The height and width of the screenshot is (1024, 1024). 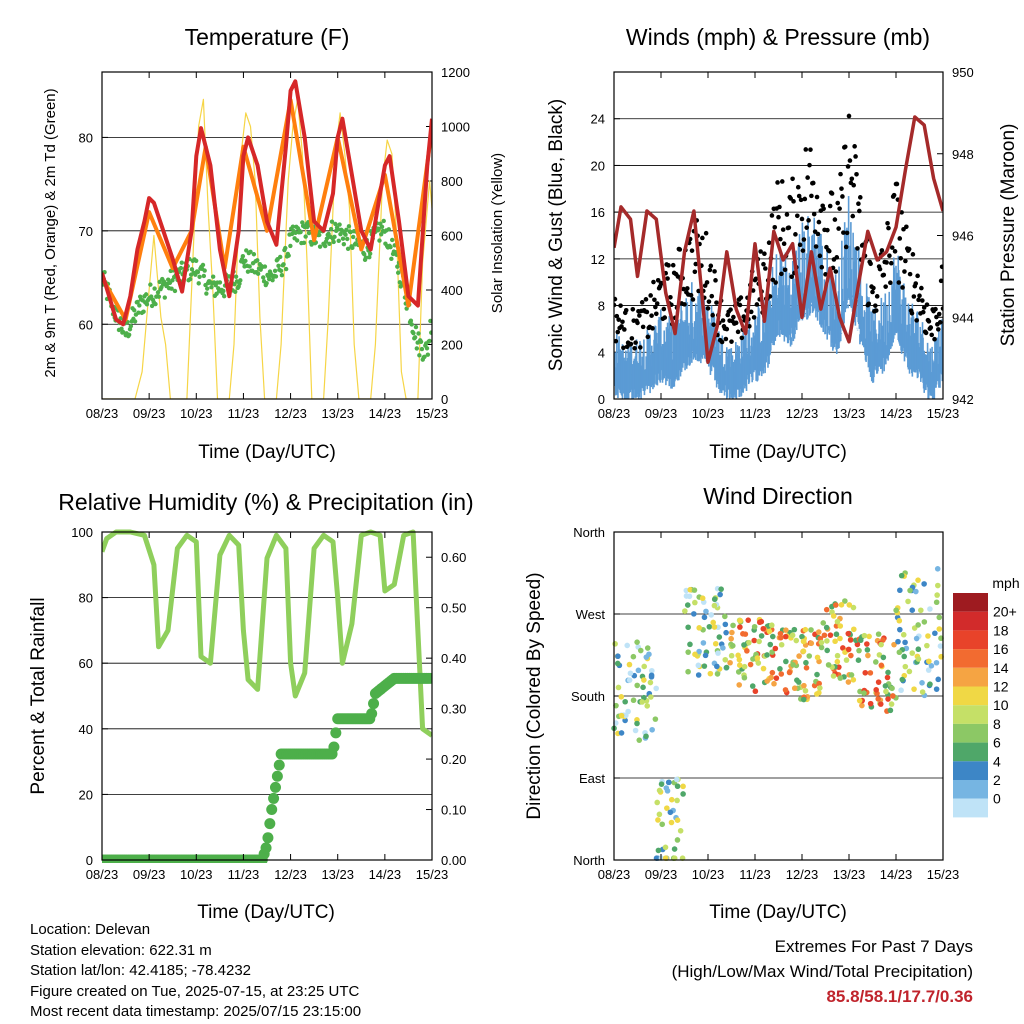 I want to click on y2-tick-label: 1000, so click(x=455, y=127).